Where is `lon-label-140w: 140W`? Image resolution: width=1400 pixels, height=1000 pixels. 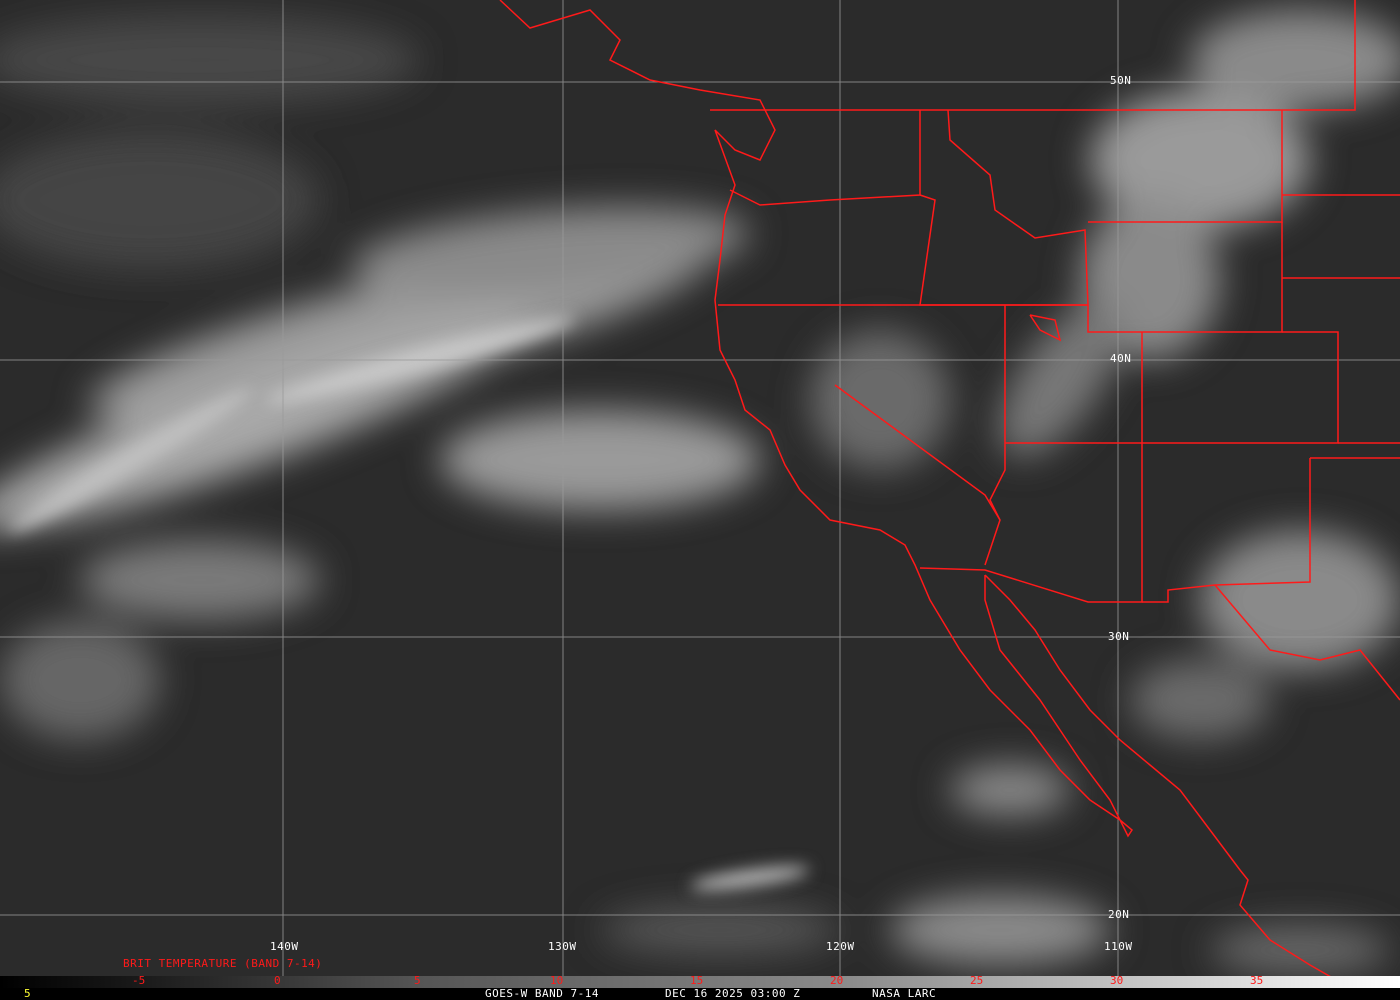 lon-label-140w: 140W is located at coordinates (284, 946).